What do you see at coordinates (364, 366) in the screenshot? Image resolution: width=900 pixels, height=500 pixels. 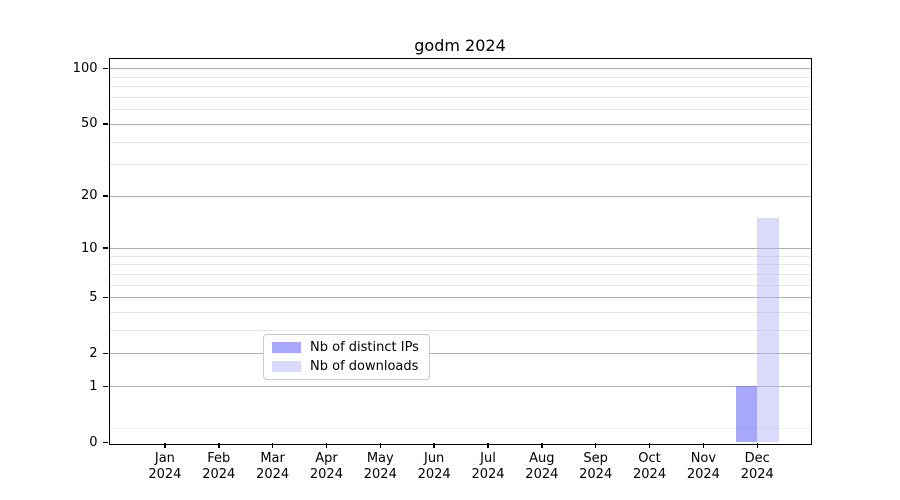 I see `legend-label-downloads: Nb of downloads` at bounding box center [364, 366].